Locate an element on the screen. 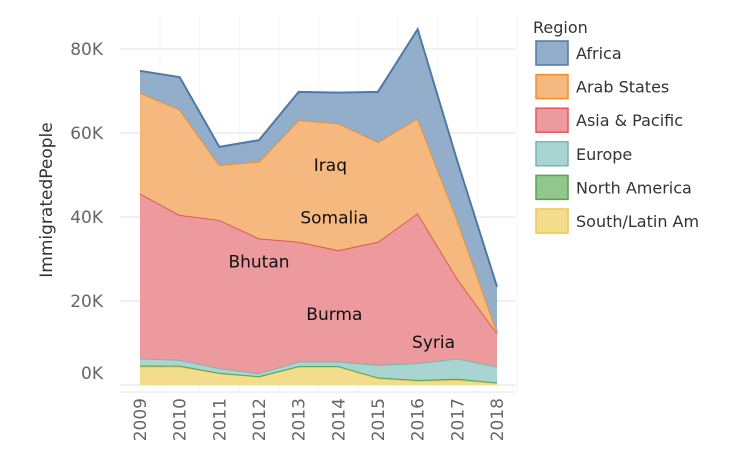 The height and width of the screenshot is (454, 736). y-tick-label: 60K is located at coordinates (87, 134).